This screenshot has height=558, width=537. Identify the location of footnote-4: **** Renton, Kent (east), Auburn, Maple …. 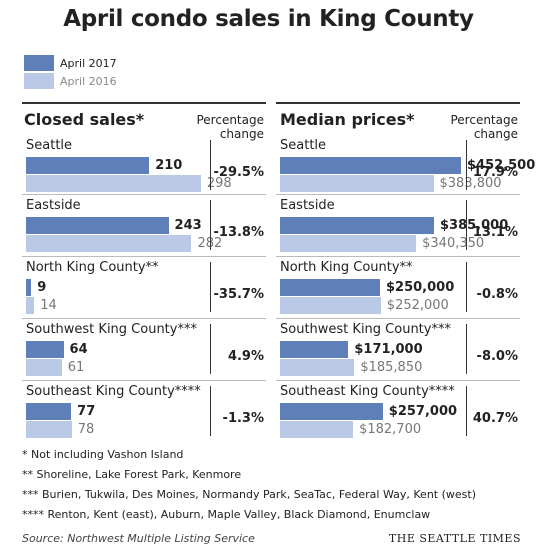
(226, 514).